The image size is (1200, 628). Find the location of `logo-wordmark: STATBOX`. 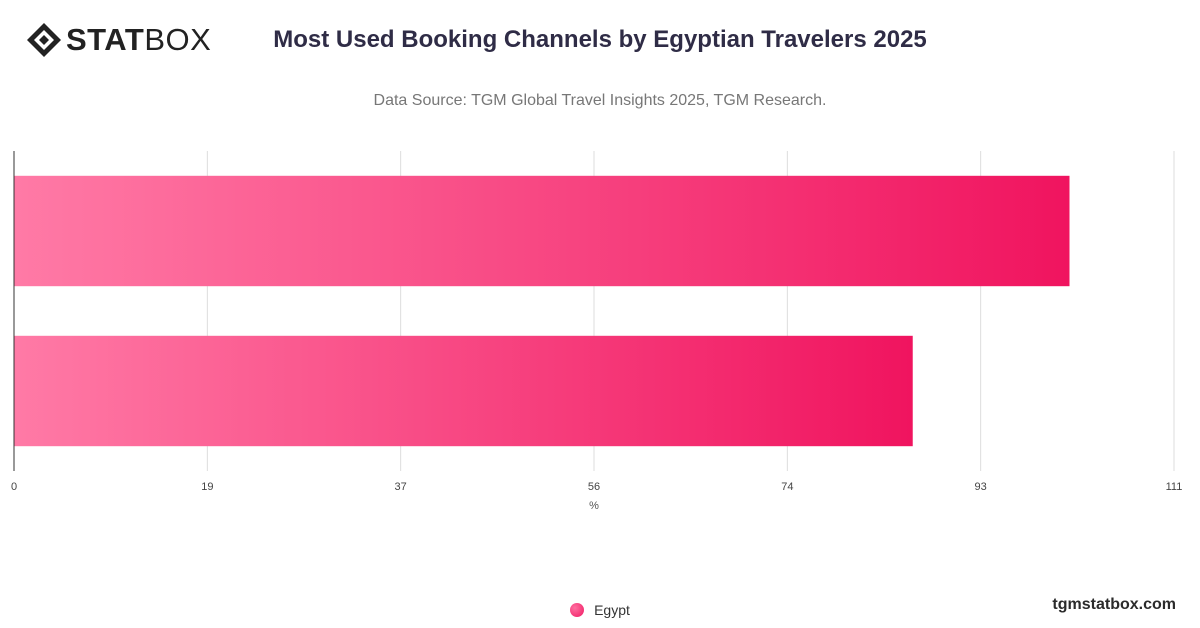

logo-wordmark: STATBOX is located at coordinates (138, 40).